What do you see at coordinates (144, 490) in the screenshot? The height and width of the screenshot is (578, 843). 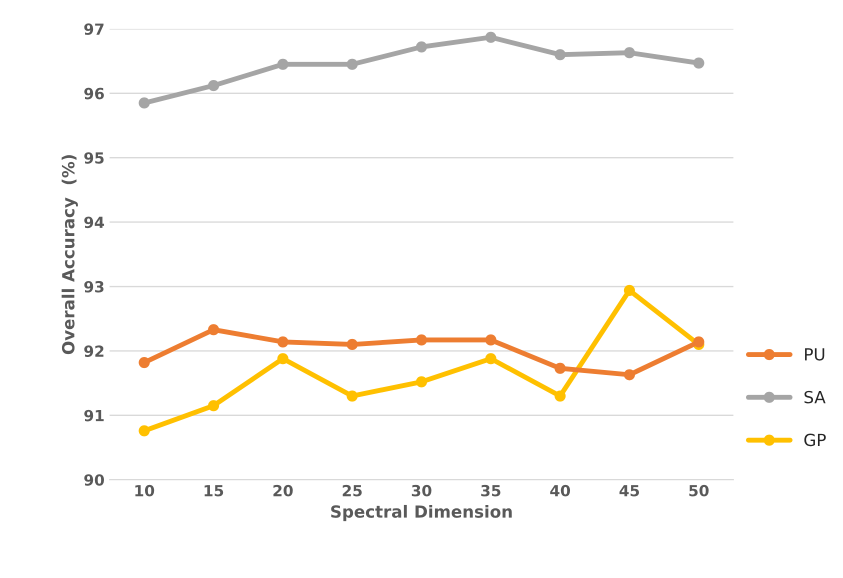 I see `x-tick-label: 10` at bounding box center [144, 490].